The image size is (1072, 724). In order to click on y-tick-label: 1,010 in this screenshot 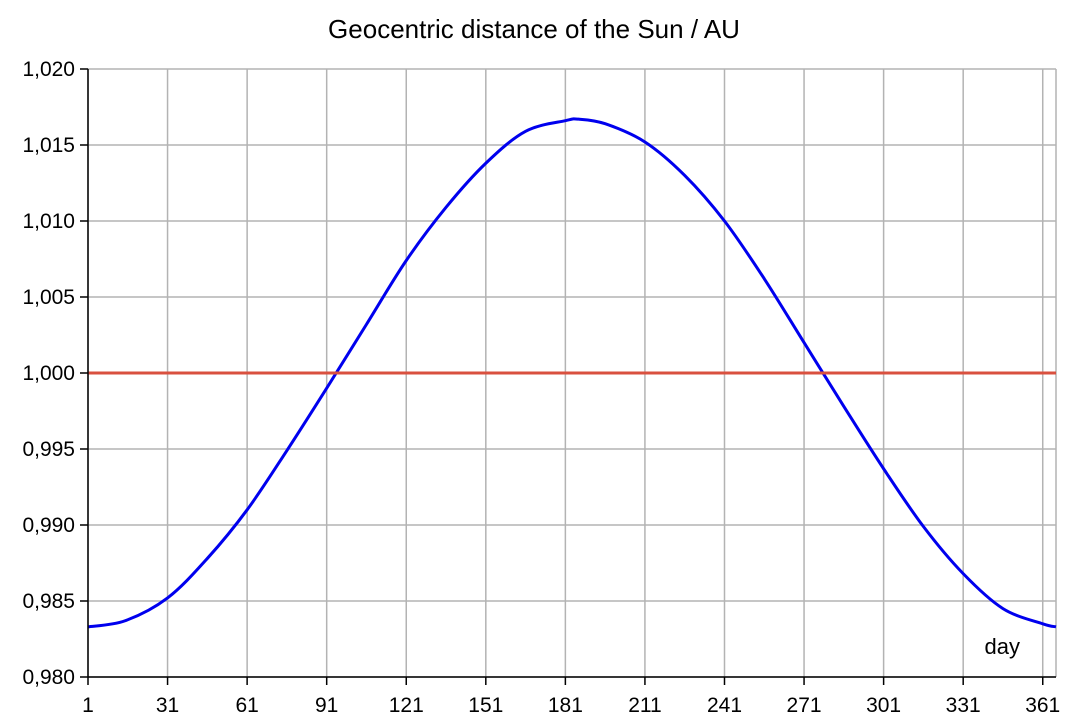, I will do `click(48, 221)`.